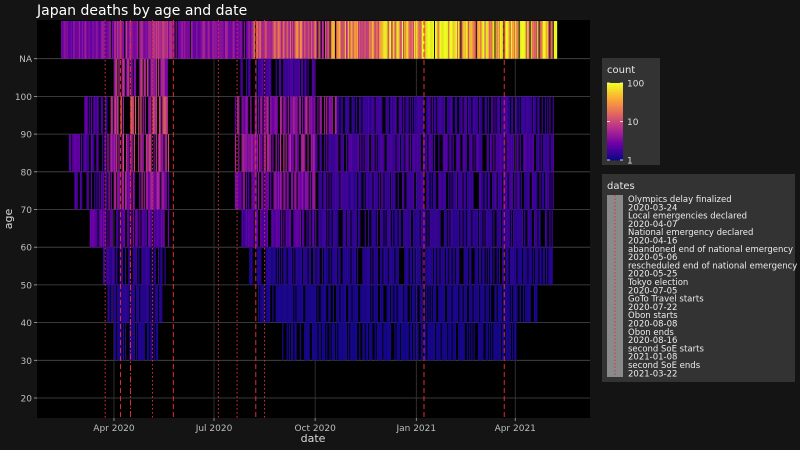  What do you see at coordinates (710, 250) in the screenshot?
I see `event-legend-label: abandoned end of national emergency` at bounding box center [710, 250].